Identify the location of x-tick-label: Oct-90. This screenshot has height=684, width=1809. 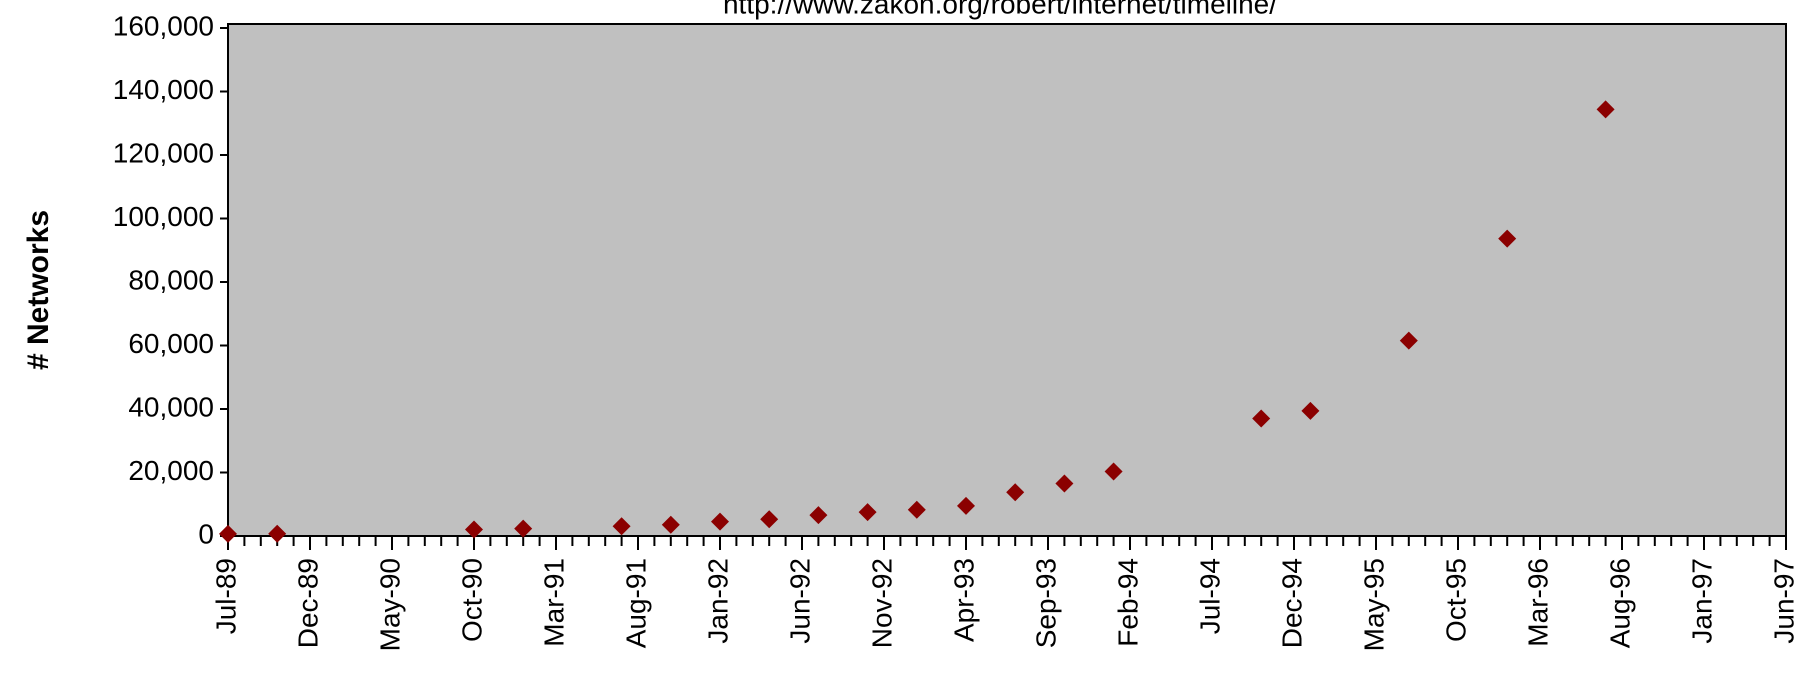
(471, 600).